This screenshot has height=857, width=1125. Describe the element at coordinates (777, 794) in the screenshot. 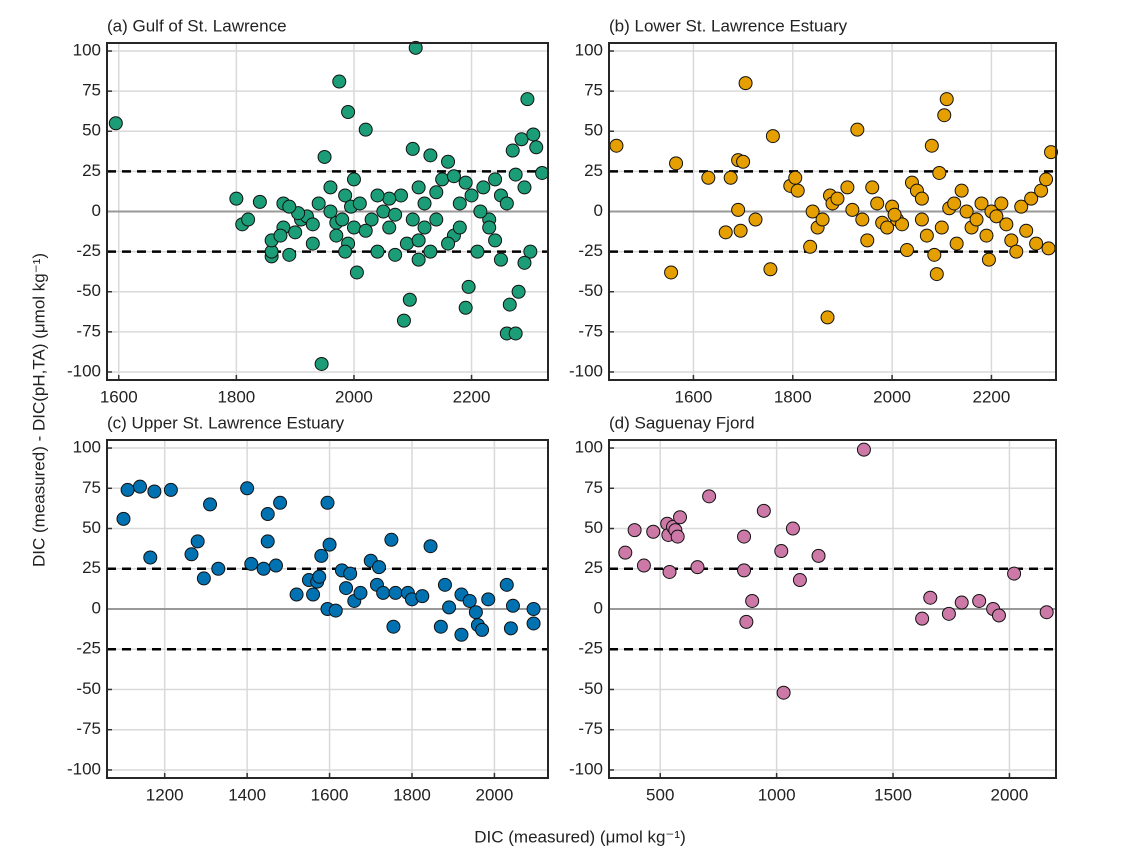

I see `x-tick-label: 1000` at that location.